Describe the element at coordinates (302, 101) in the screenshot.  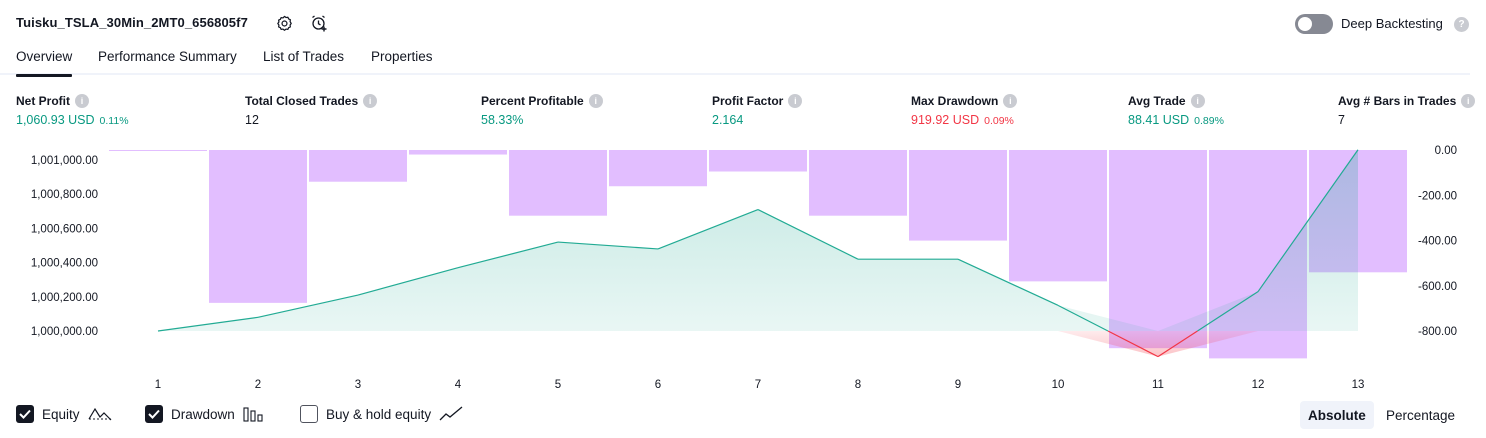
I see `metric-label: Total Closed Trades` at that location.